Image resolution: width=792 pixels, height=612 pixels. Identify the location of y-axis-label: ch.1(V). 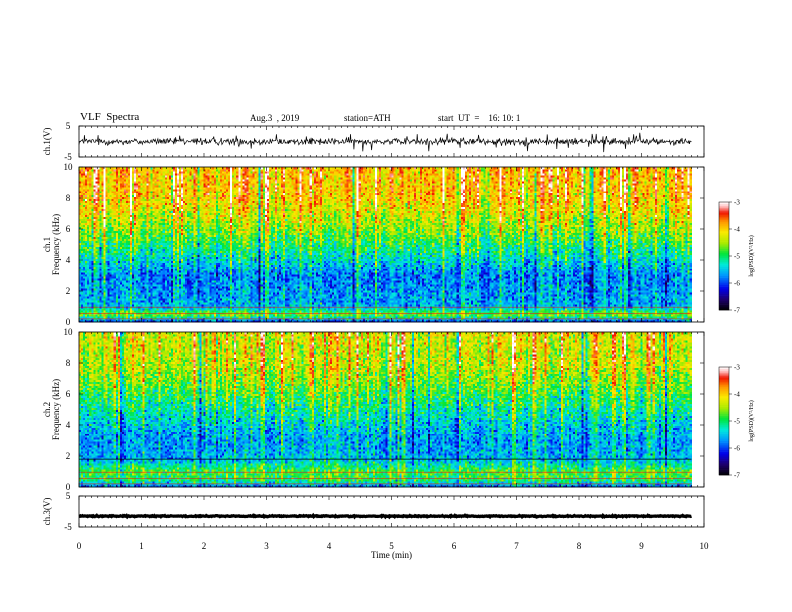
(47, 142).